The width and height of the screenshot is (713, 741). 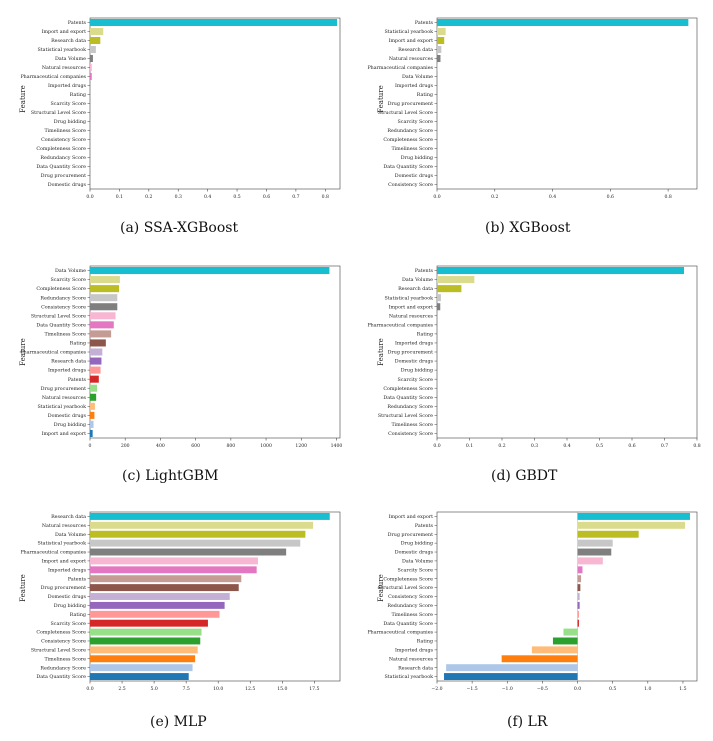 What do you see at coordinates (119, 197) in the screenshot?
I see `x-tick-label: 0.1` at bounding box center [119, 197].